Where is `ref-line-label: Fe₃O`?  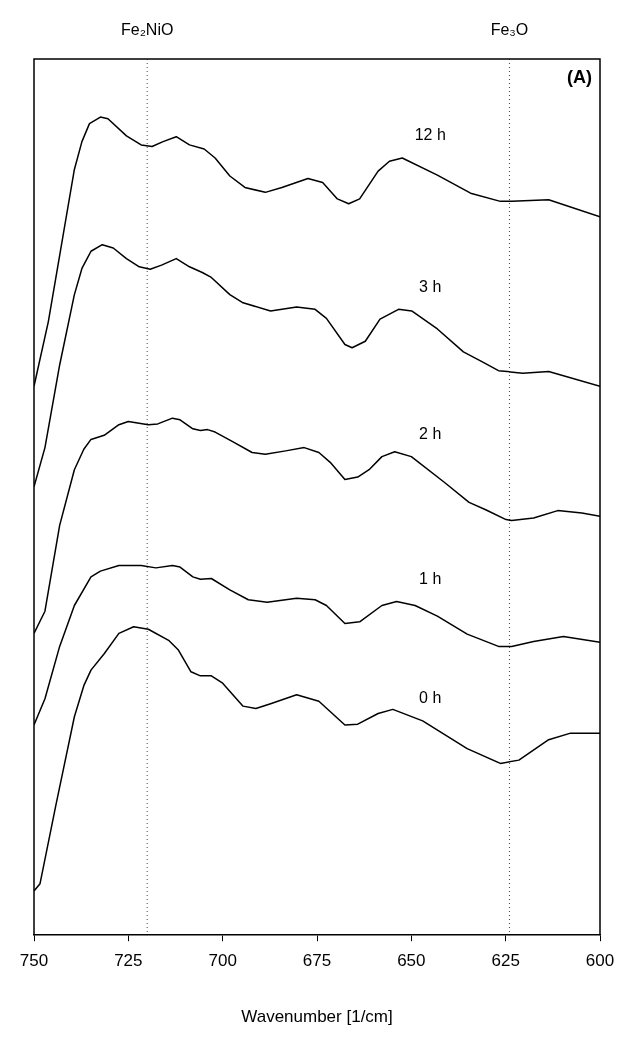 ref-line-label: Fe₃O is located at coordinates (509, 30).